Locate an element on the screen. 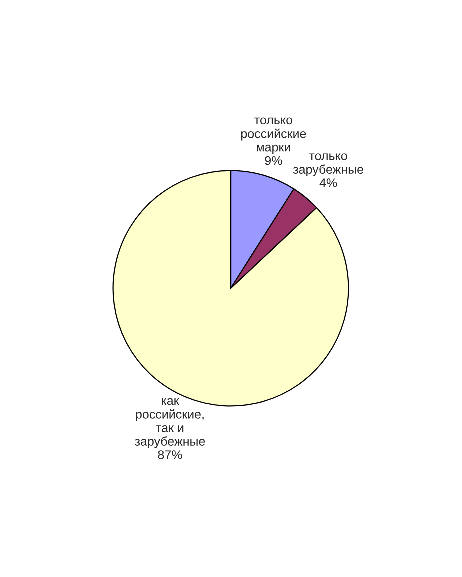 The image size is (462, 577). data-label: 87% is located at coordinates (170, 455).